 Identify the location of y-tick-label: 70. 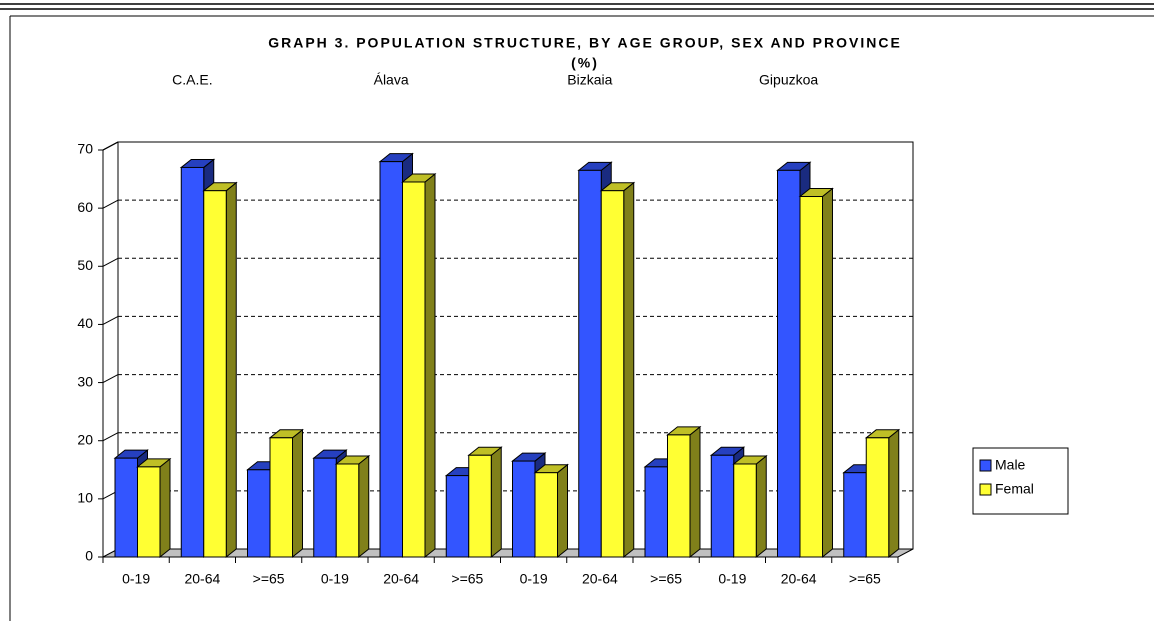
(85, 149).